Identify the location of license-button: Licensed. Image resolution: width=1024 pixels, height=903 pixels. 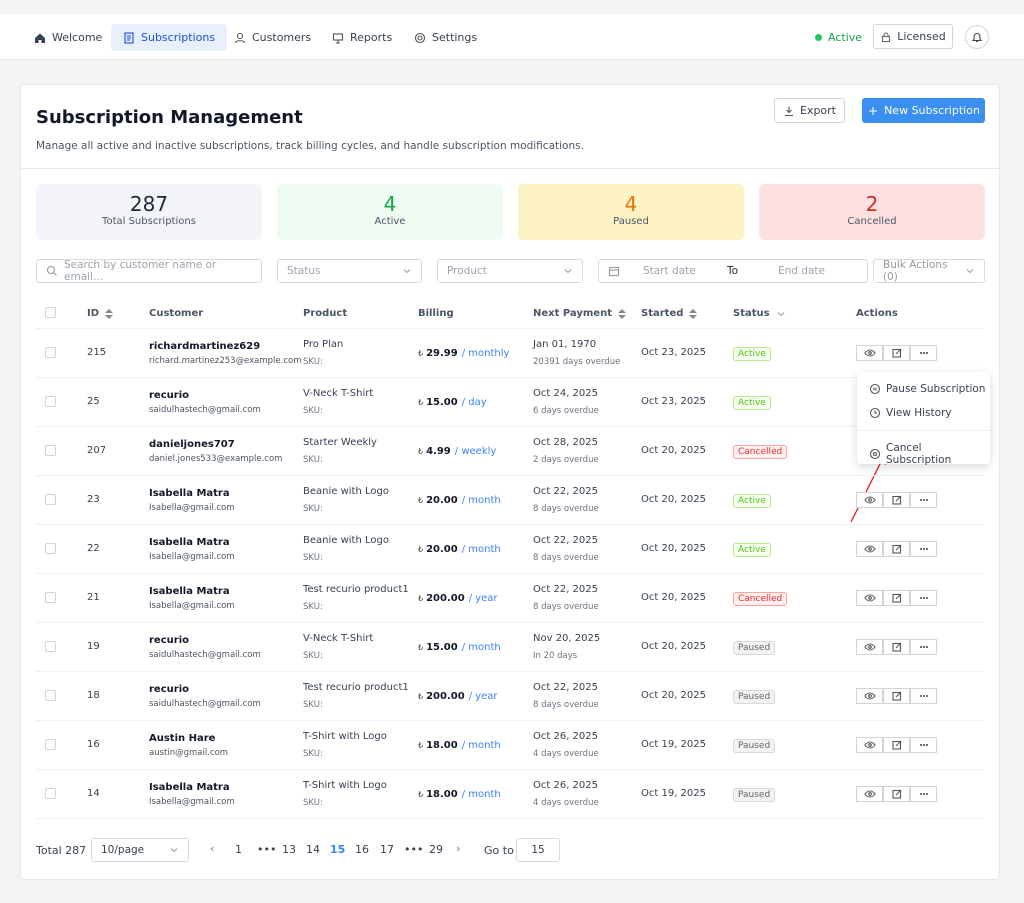
(913, 36).